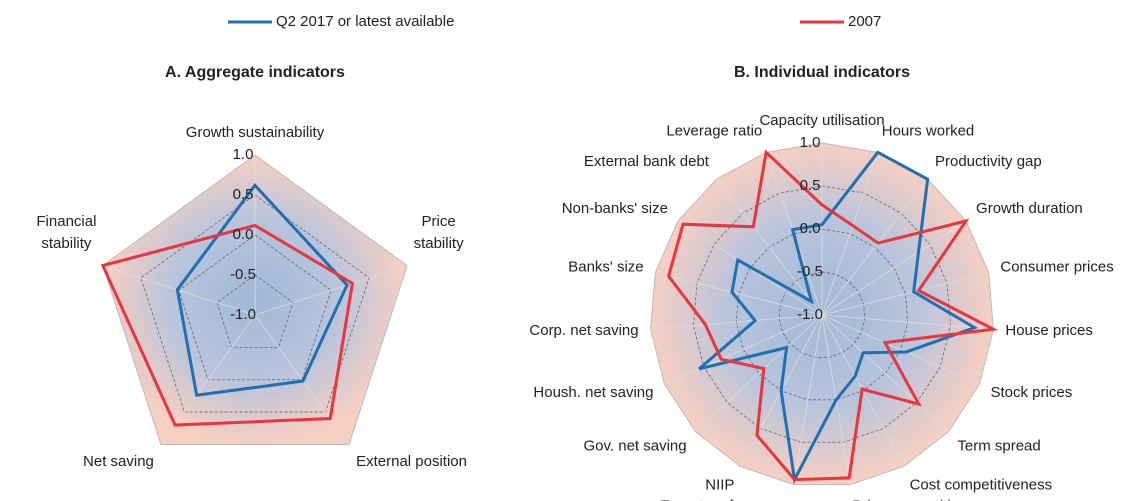 This screenshot has height=501, width=1141. Describe the element at coordinates (719, 485) in the screenshot. I see `category-label: NIIP` at that location.